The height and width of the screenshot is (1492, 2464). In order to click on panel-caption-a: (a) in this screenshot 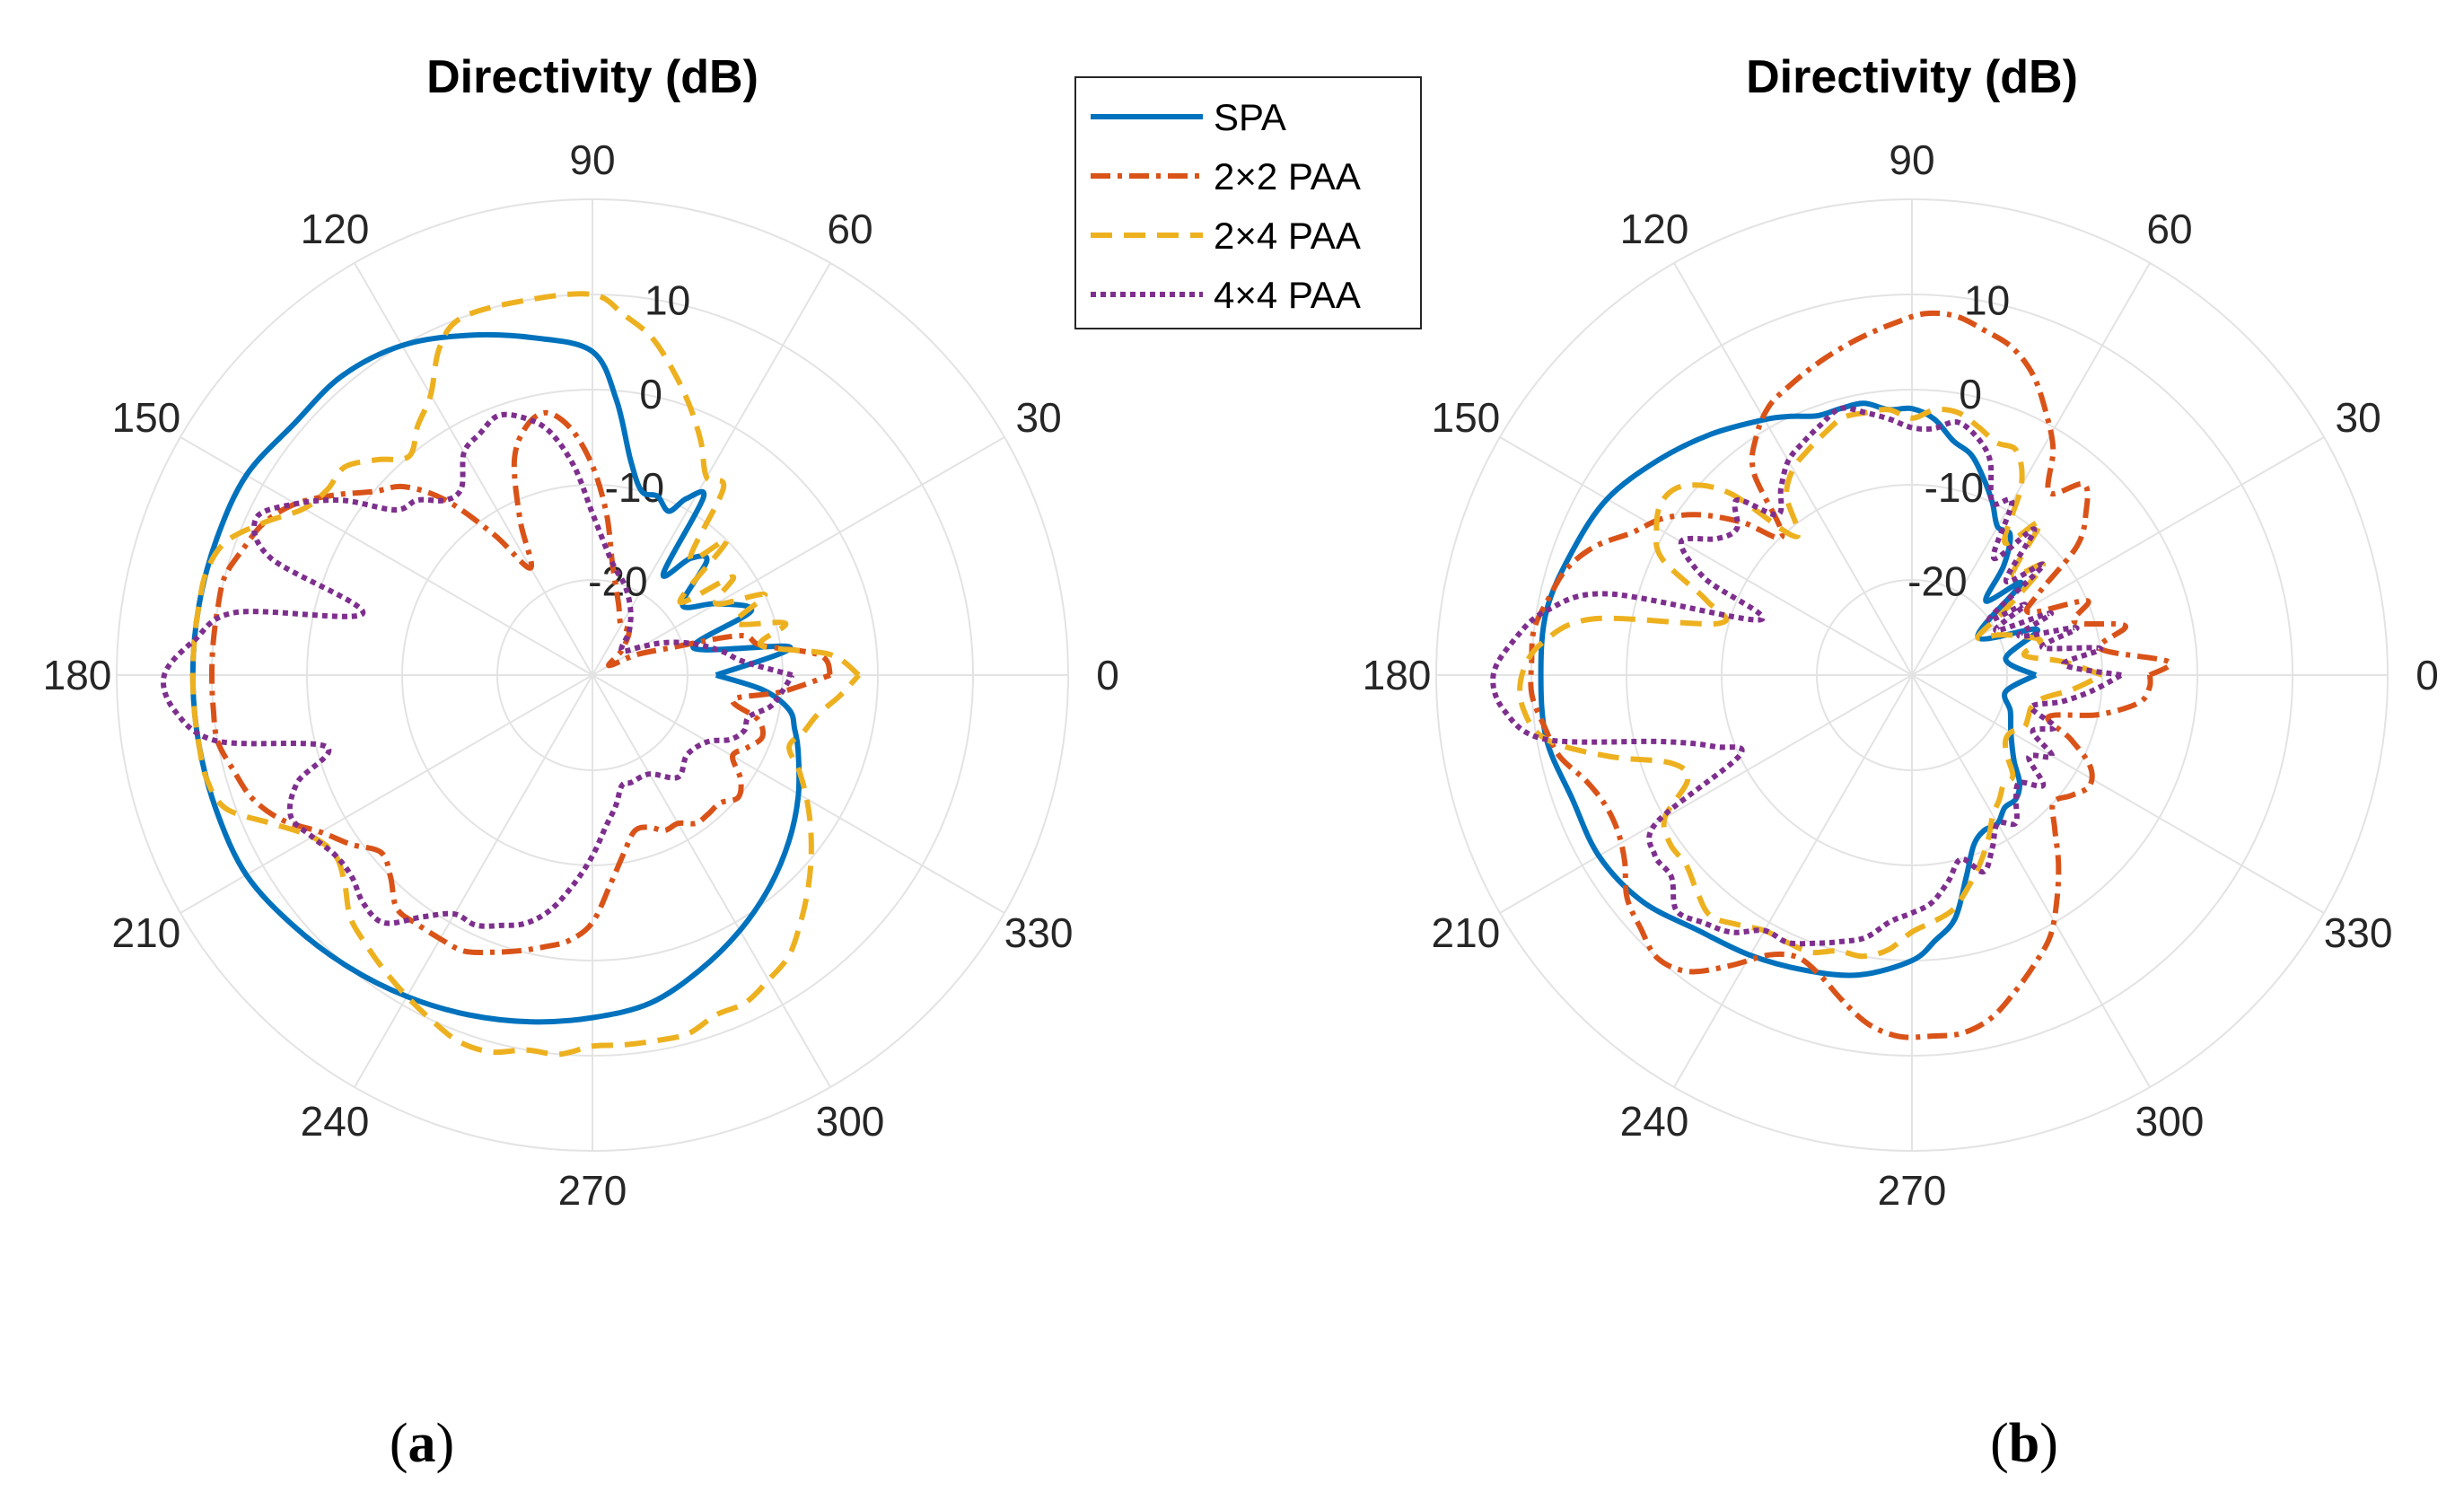, I will do `click(422, 1443)`.